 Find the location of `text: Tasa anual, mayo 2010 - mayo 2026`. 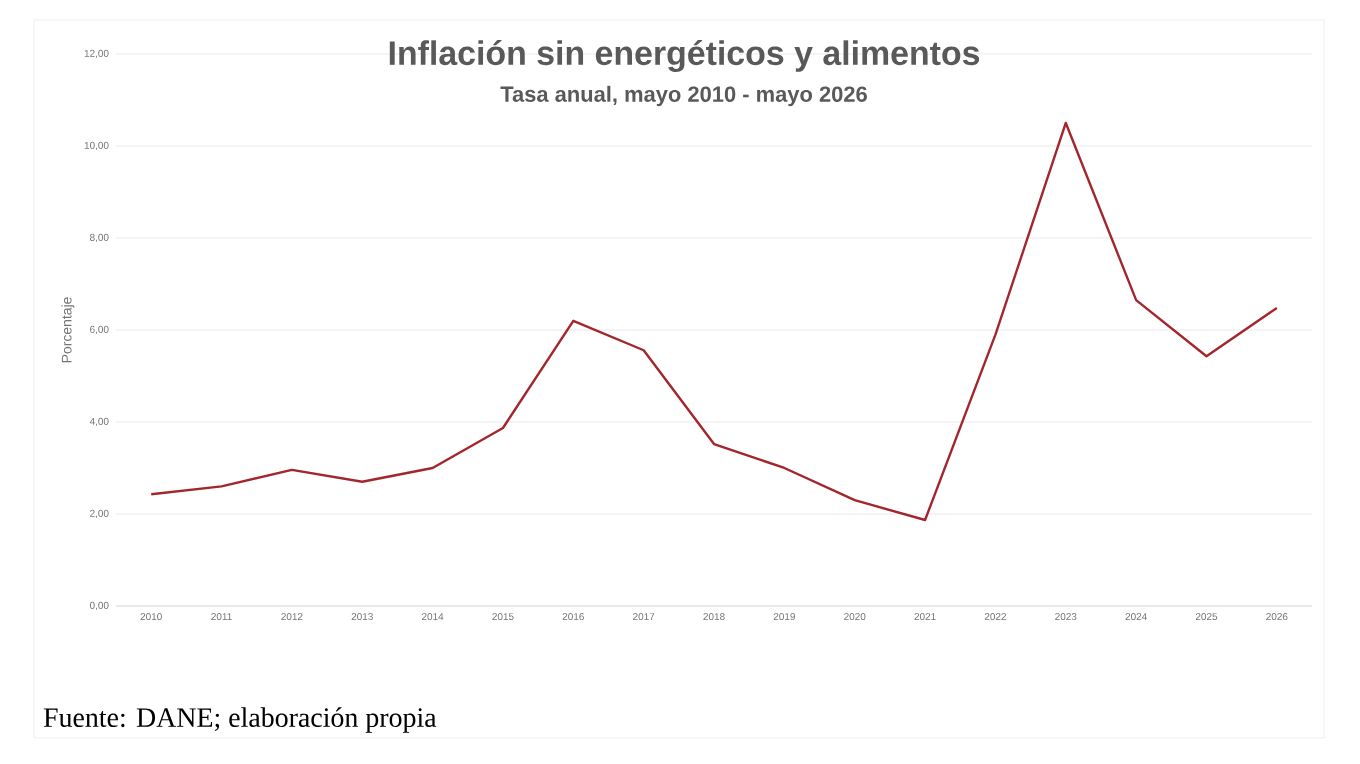

text: Tasa anual, mayo 2010 - mayo 2026 is located at coordinates (683, 96).